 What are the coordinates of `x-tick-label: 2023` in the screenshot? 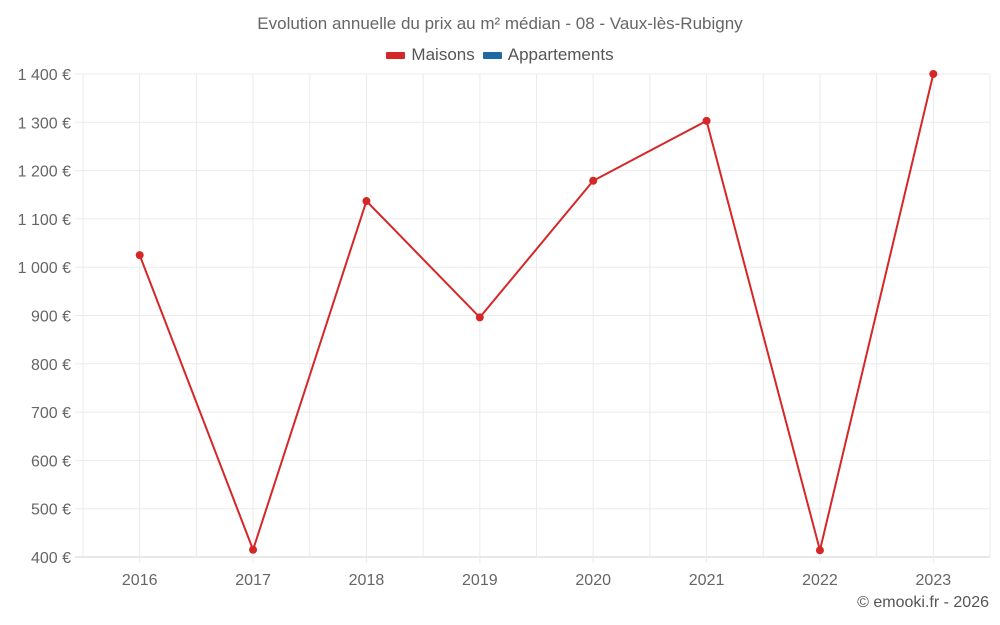 It's located at (934, 580).